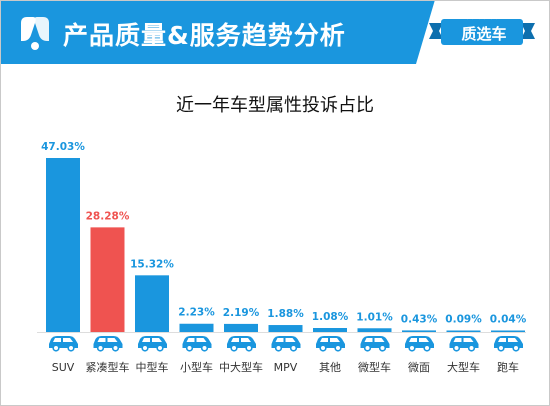  What do you see at coordinates (108, 367) in the screenshot?
I see `category-label: 紧凑型车` at bounding box center [108, 367].